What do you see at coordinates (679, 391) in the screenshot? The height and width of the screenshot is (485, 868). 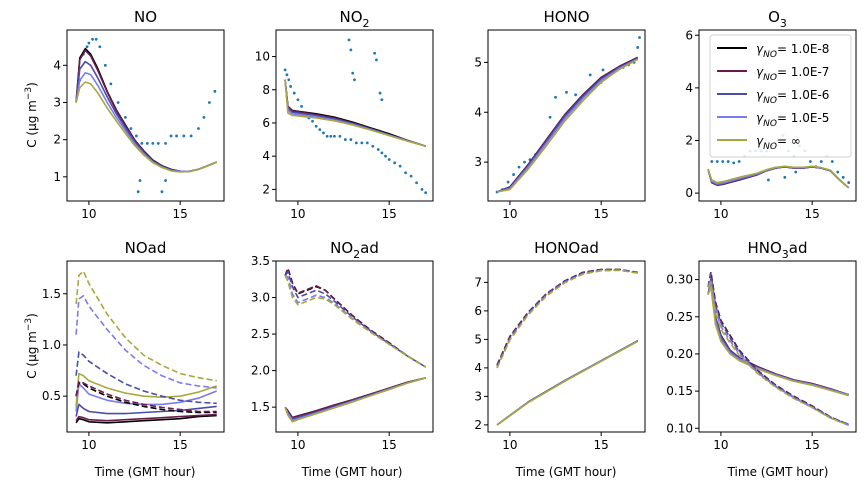 I see `y-tick-label: 0.15` at bounding box center [679, 391].